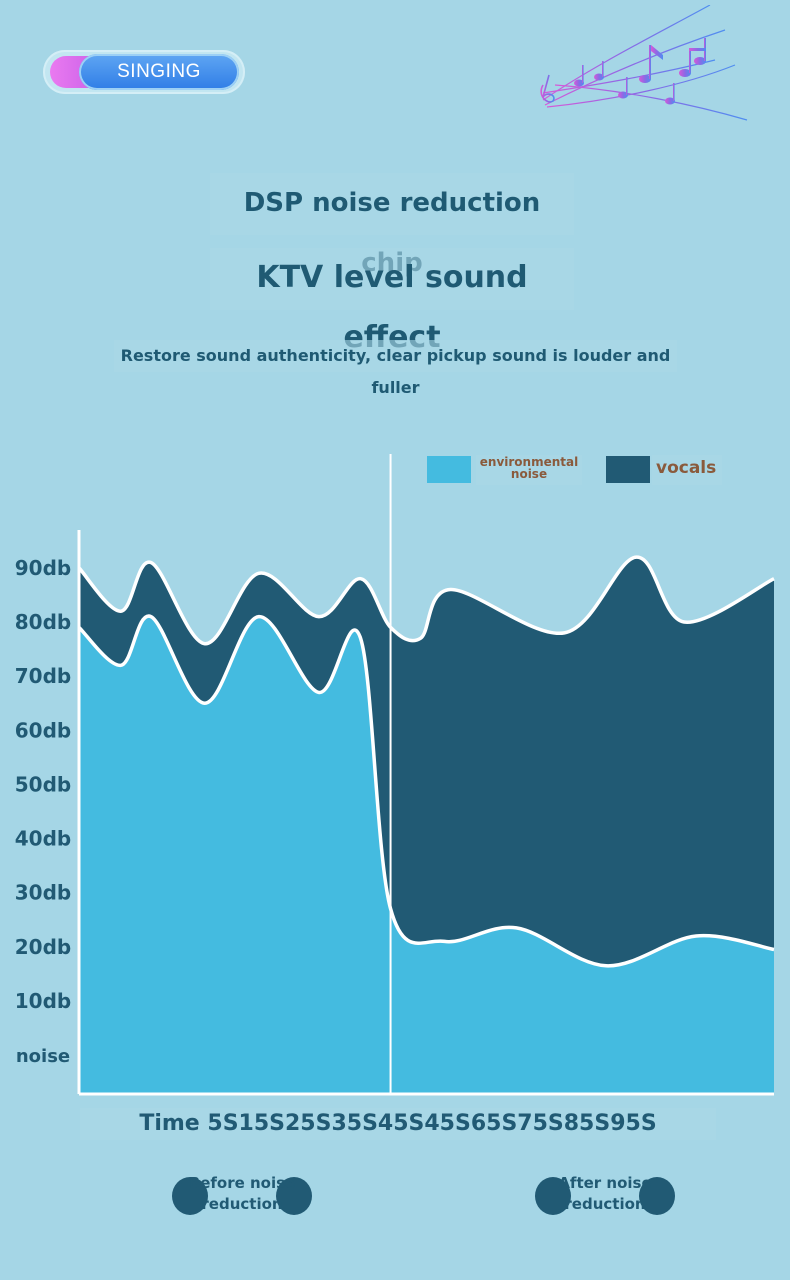 The width and height of the screenshot is (790, 1280). Describe the element at coordinates (43, 947) in the screenshot. I see `y-tick-label: 20db` at that location.